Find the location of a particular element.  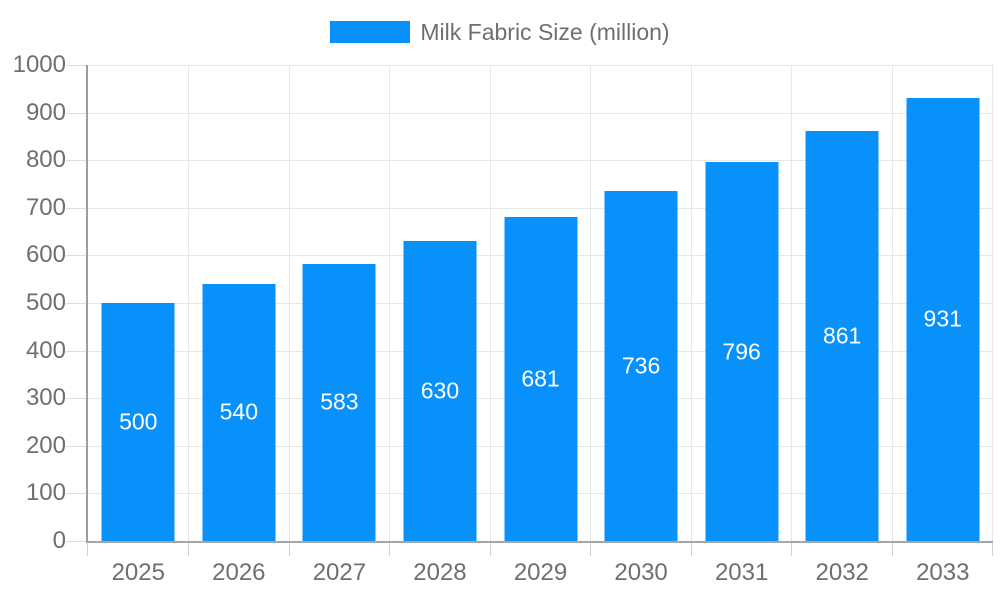

bar-2030: 736 is located at coordinates (641, 365).